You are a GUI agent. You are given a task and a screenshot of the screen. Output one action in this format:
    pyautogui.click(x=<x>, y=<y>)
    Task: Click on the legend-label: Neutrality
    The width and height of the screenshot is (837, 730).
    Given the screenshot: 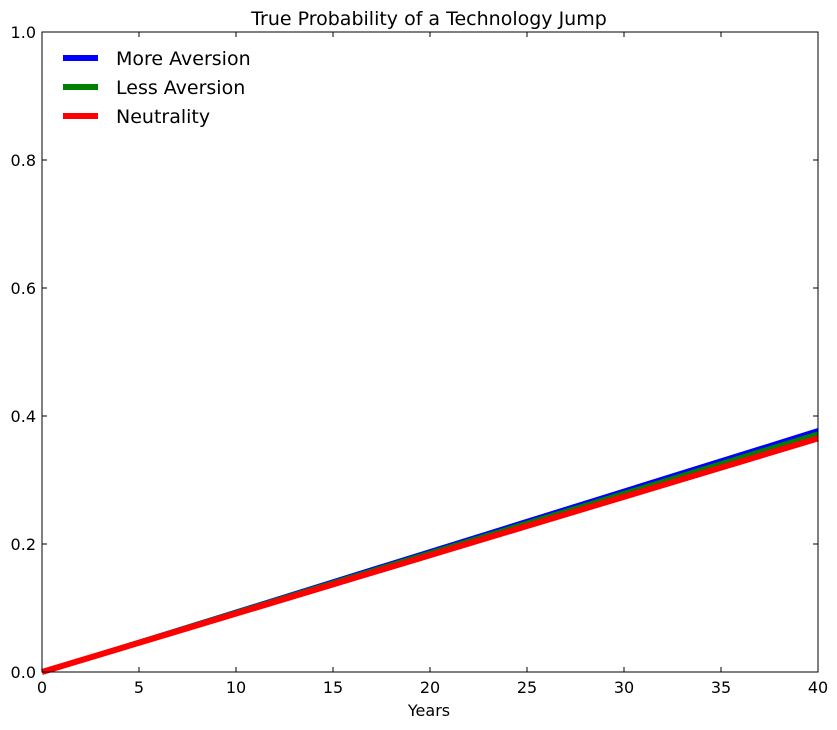 What is the action you would take?
    pyautogui.click(x=163, y=117)
    